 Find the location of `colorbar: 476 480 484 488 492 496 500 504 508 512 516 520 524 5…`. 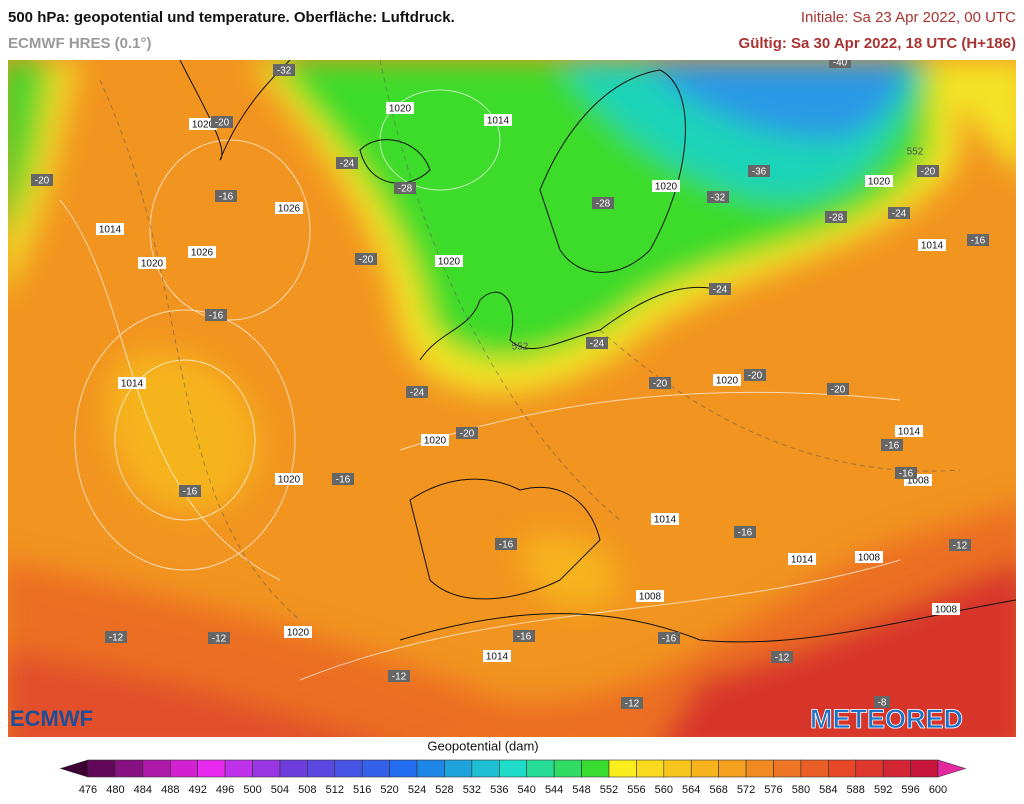

colorbar: 476 480 484 488 492 496 500 504 508 512 516 520 524 5… is located at coordinates (513, 777).